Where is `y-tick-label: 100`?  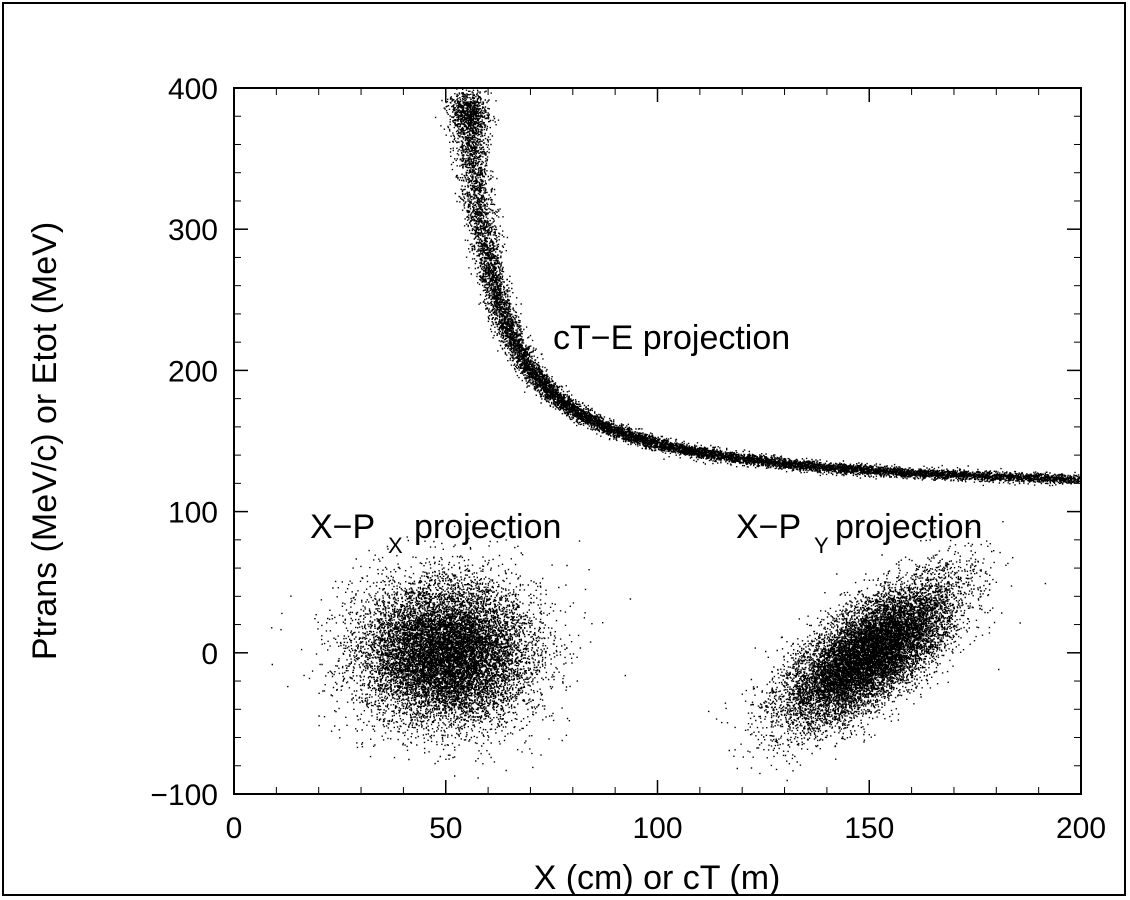
y-tick-label: 100 is located at coordinates (193, 513).